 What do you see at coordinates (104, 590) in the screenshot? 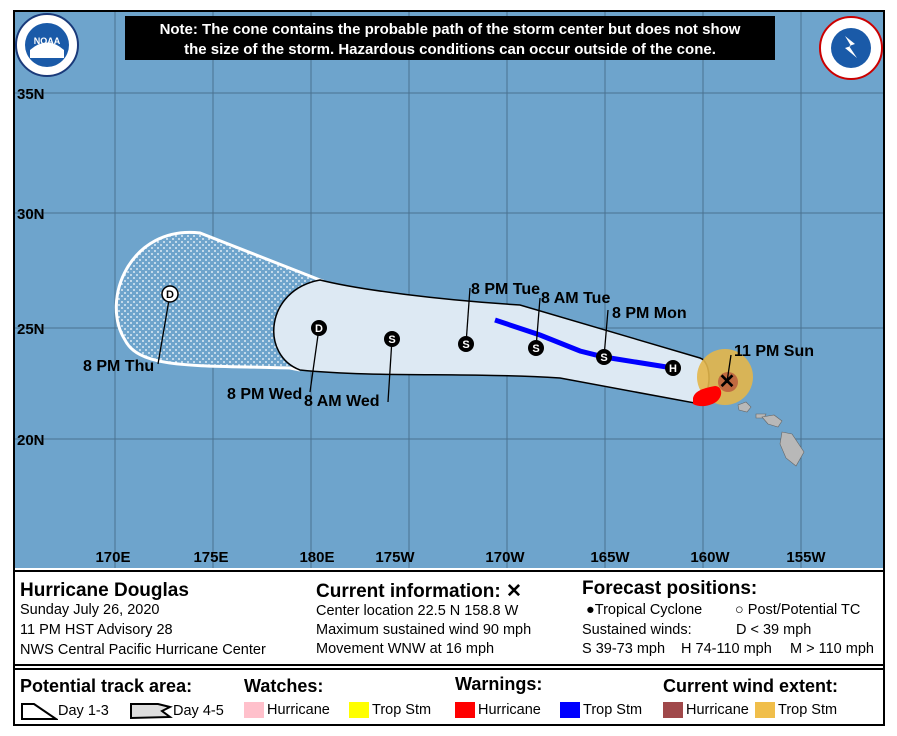
I see `storm-name: Hurricane Douglas` at bounding box center [104, 590].